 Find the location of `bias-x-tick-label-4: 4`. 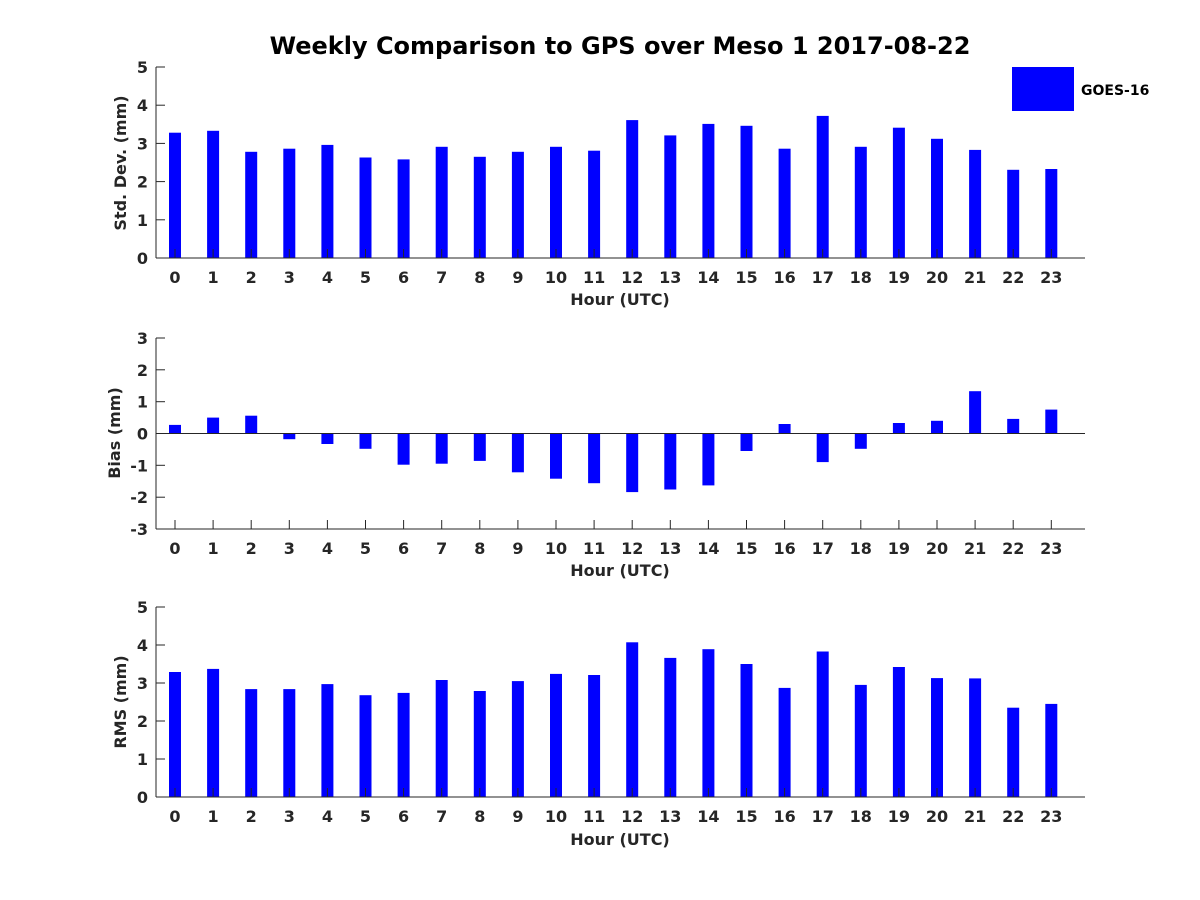

bias-x-tick-label-4: 4 is located at coordinates (327, 548).